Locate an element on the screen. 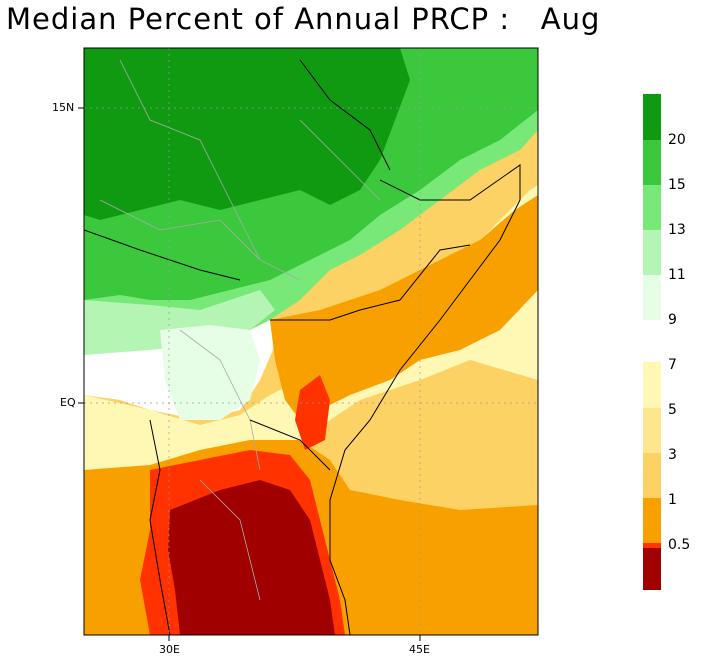 Image resolution: width=703 pixels, height=664 pixels. red-strip-lake-victoria is located at coordinates (312, 412).